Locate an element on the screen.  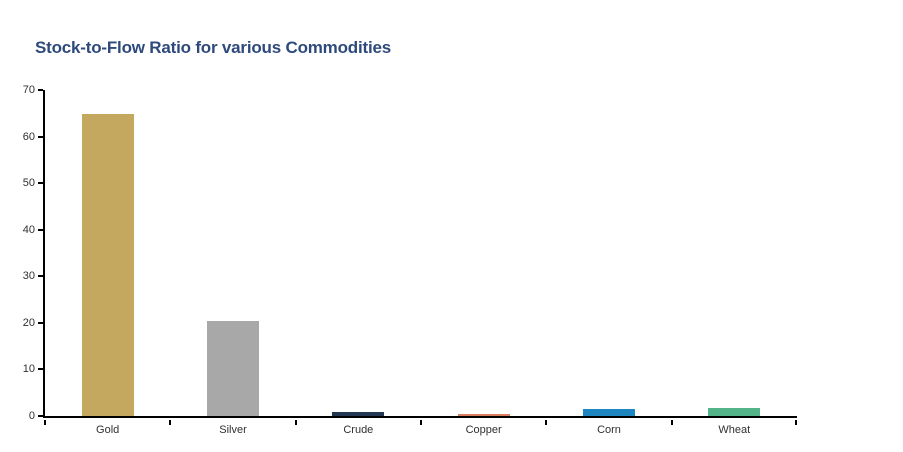
x-axis-label-wheat: Wheat is located at coordinates (734, 430).